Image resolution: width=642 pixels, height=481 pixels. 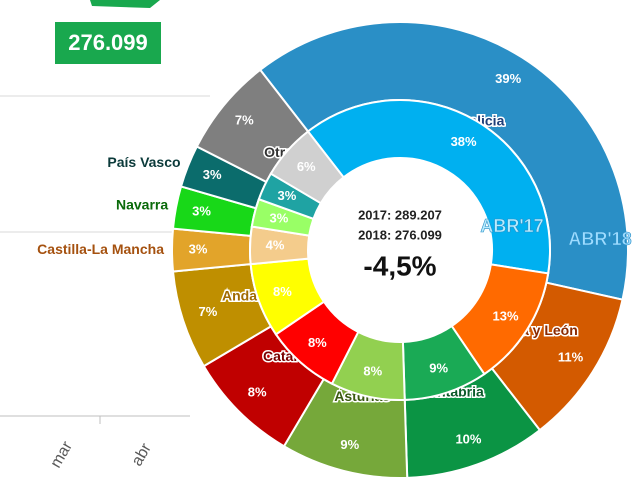 What do you see at coordinates (62, 454) in the screenshot?
I see `x-label: mar` at bounding box center [62, 454].